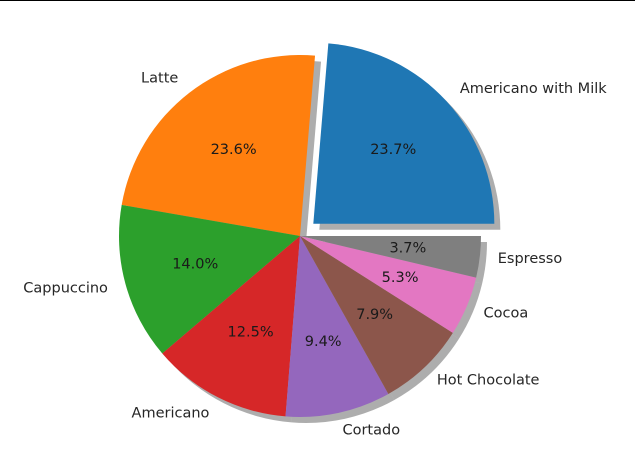 The width and height of the screenshot is (635, 469). I want to click on slice-cappuccino, so click(209, 279).